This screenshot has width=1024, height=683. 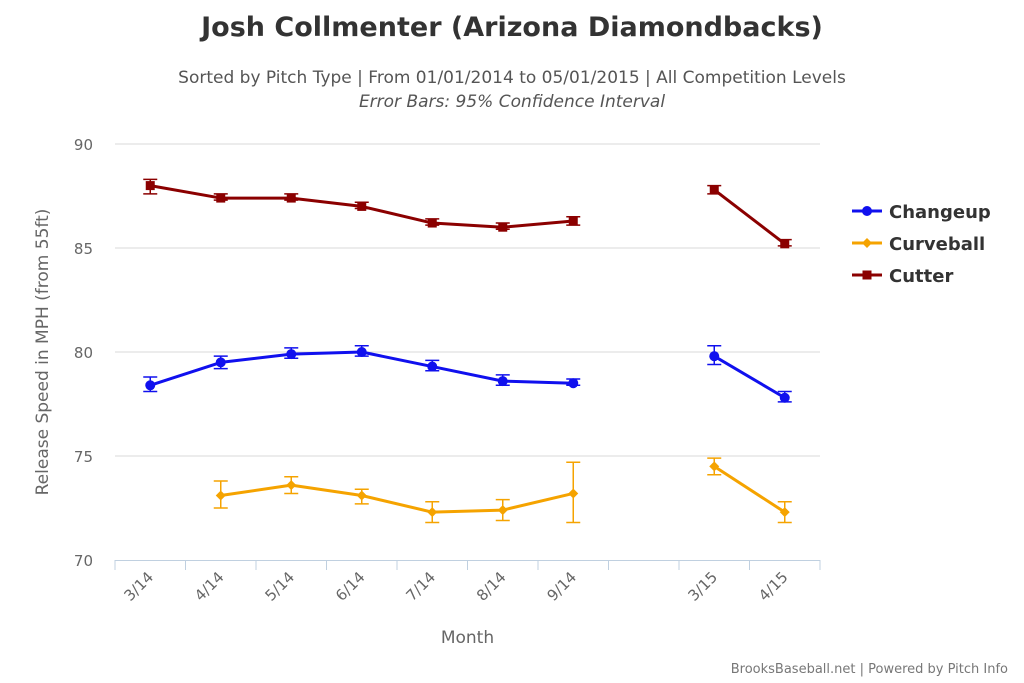 What do you see at coordinates (749, 377) in the screenshot?
I see `changeup-line` at bounding box center [749, 377].